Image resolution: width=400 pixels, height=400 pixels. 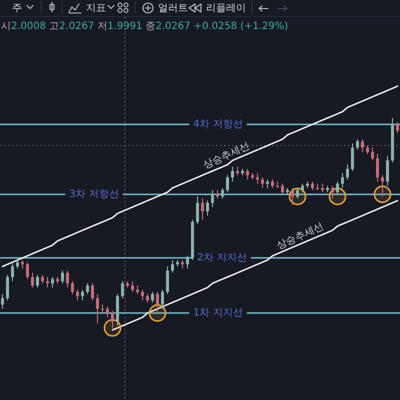 I want to click on ref-line-label: 2차 지지선, so click(x=222, y=258).